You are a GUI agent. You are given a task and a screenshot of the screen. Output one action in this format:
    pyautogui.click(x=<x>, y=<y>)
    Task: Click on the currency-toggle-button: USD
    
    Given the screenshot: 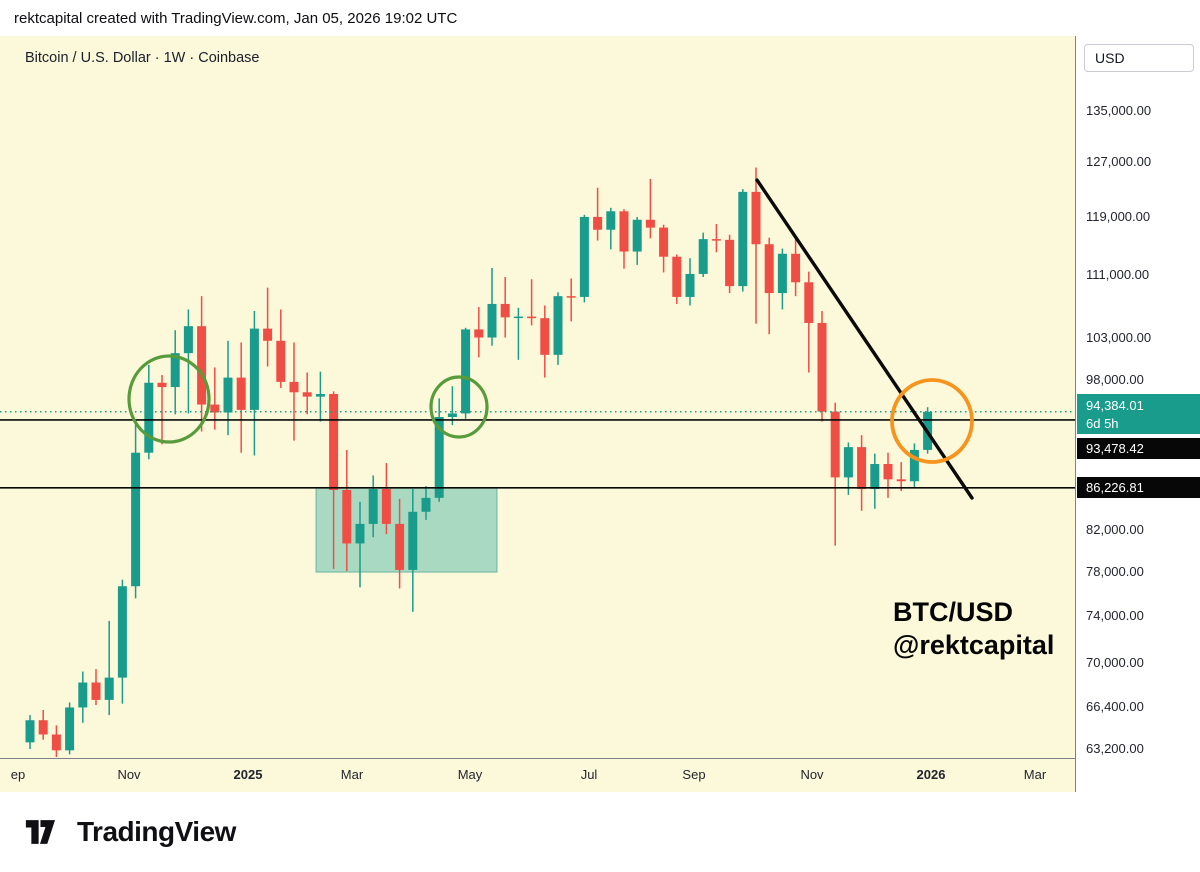 What is the action you would take?
    pyautogui.click(x=1139, y=58)
    